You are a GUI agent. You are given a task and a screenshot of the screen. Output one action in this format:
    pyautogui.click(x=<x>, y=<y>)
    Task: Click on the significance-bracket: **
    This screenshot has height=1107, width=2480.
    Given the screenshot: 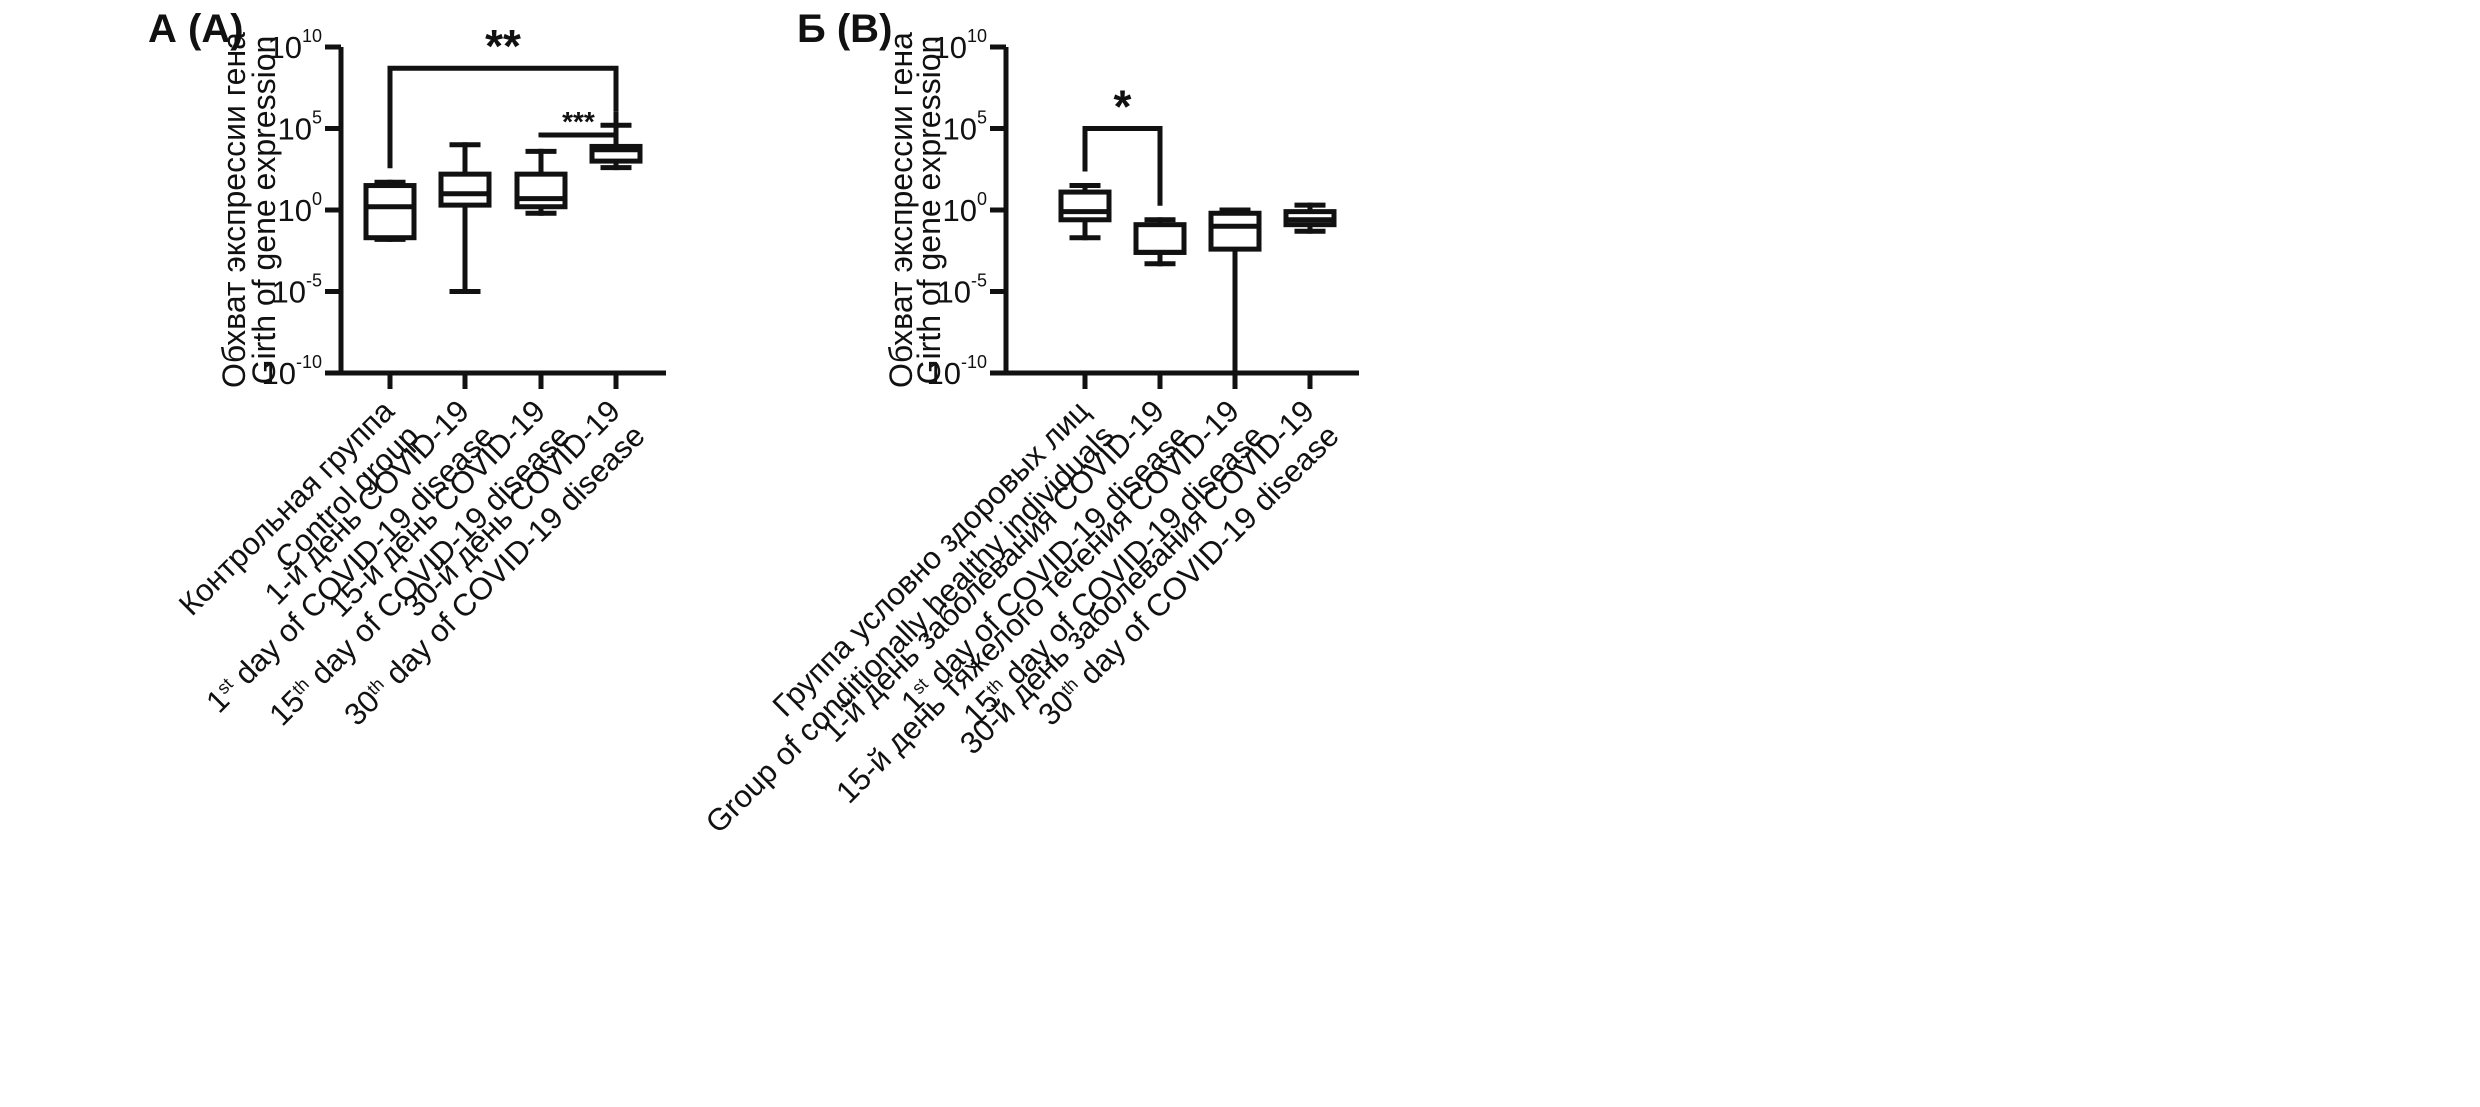 What is the action you would take?
    pyautogui.click(x=503, y=94)
    